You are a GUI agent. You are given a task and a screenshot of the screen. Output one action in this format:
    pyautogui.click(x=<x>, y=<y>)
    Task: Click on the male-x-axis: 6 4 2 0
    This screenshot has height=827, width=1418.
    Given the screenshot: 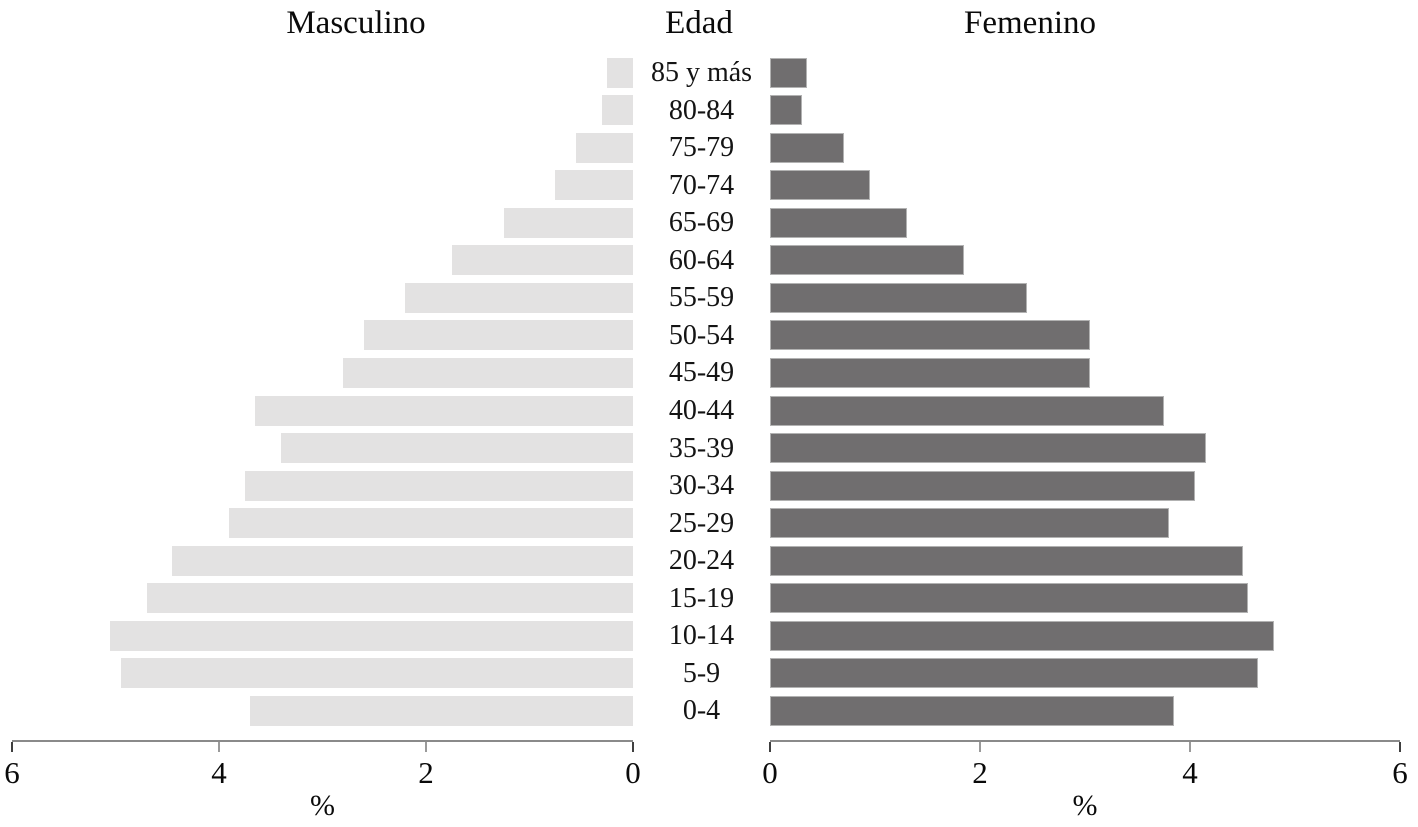 What is the action you would take?
    pyautogui.click(x=322, y=766)
    